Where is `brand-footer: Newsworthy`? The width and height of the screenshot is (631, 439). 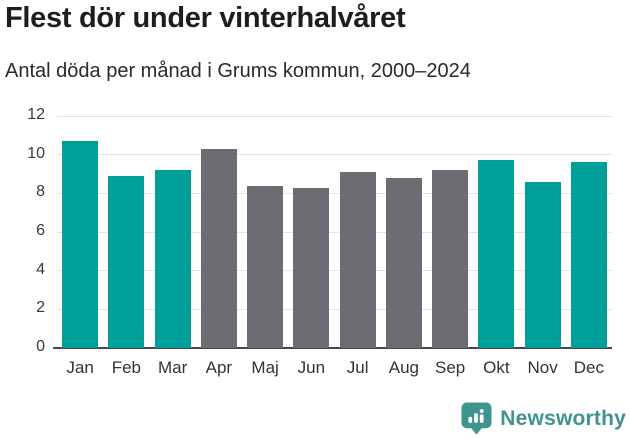 brand-footer: Newsworthy is located at coordinates (543, 418).